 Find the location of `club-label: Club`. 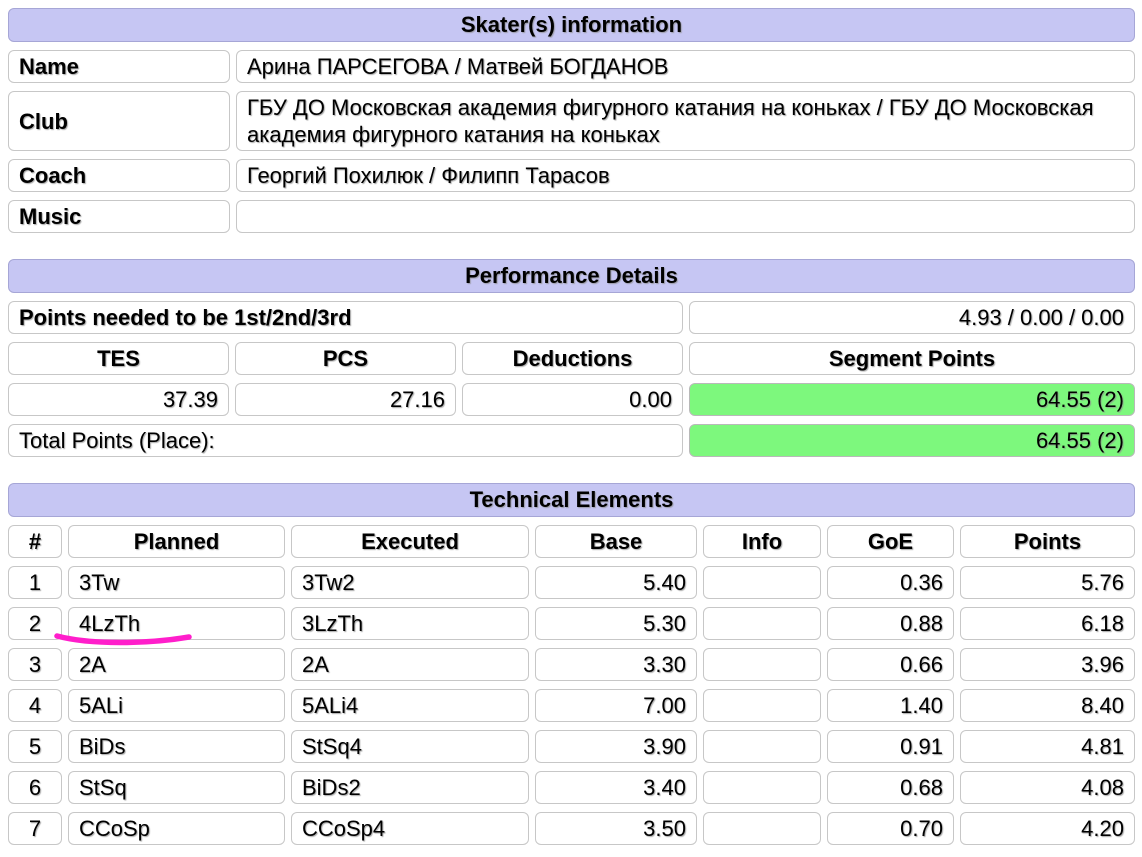

club-label: Club is located at coordinates (119, 121).